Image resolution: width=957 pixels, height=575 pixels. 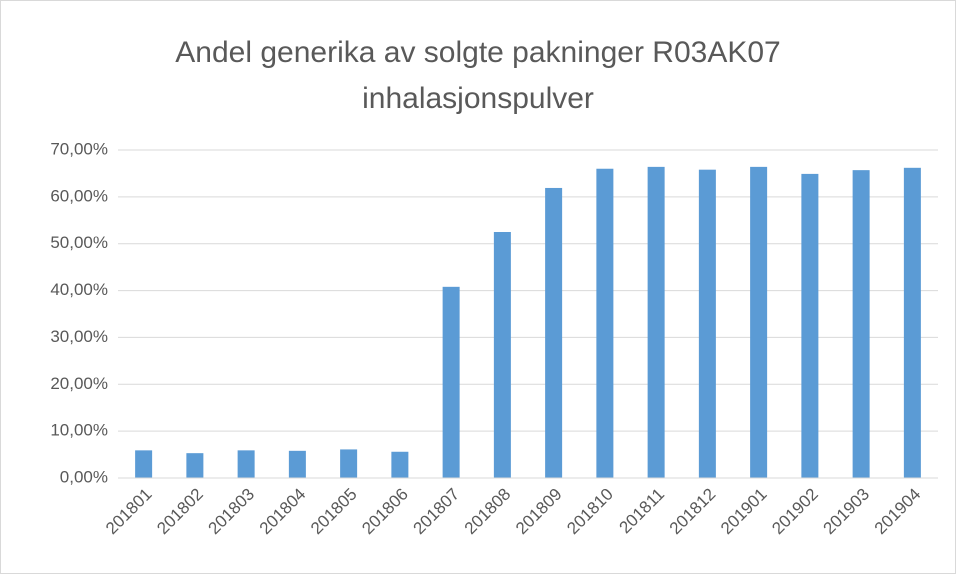 What do you see at coordinates (84, 476) in the screenshot?
I see `y-tick-label: 0,00%` at bounding box center [84, 476].